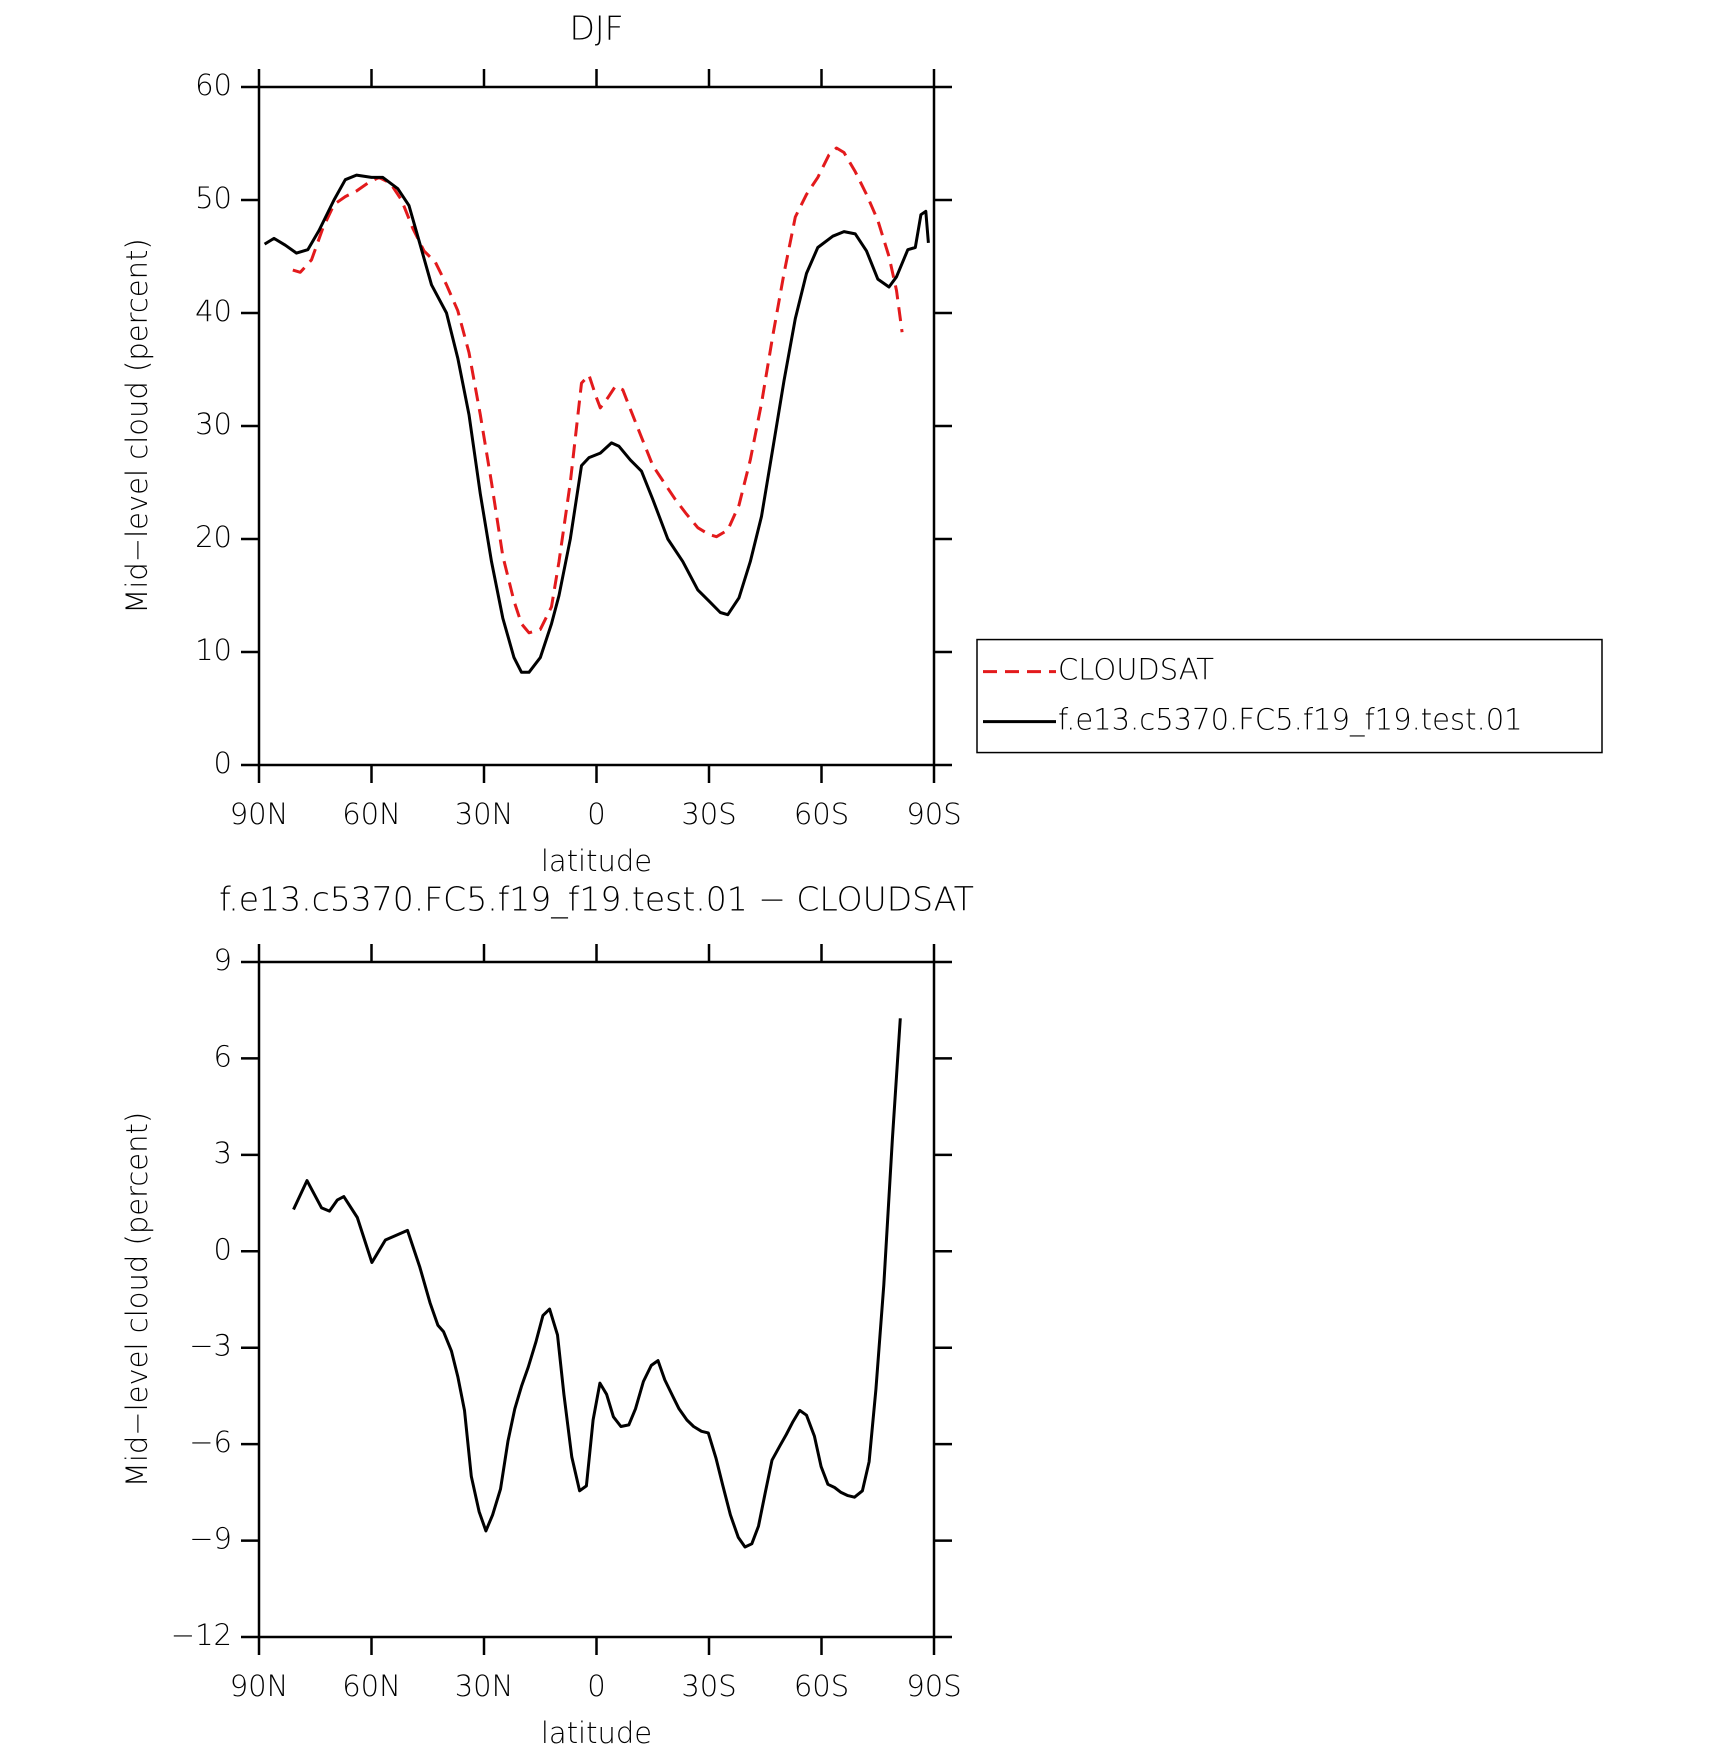  Describe the element at coordinates (210, 1539) in the screenshot. I see `y-tick-label: −9` at that location.